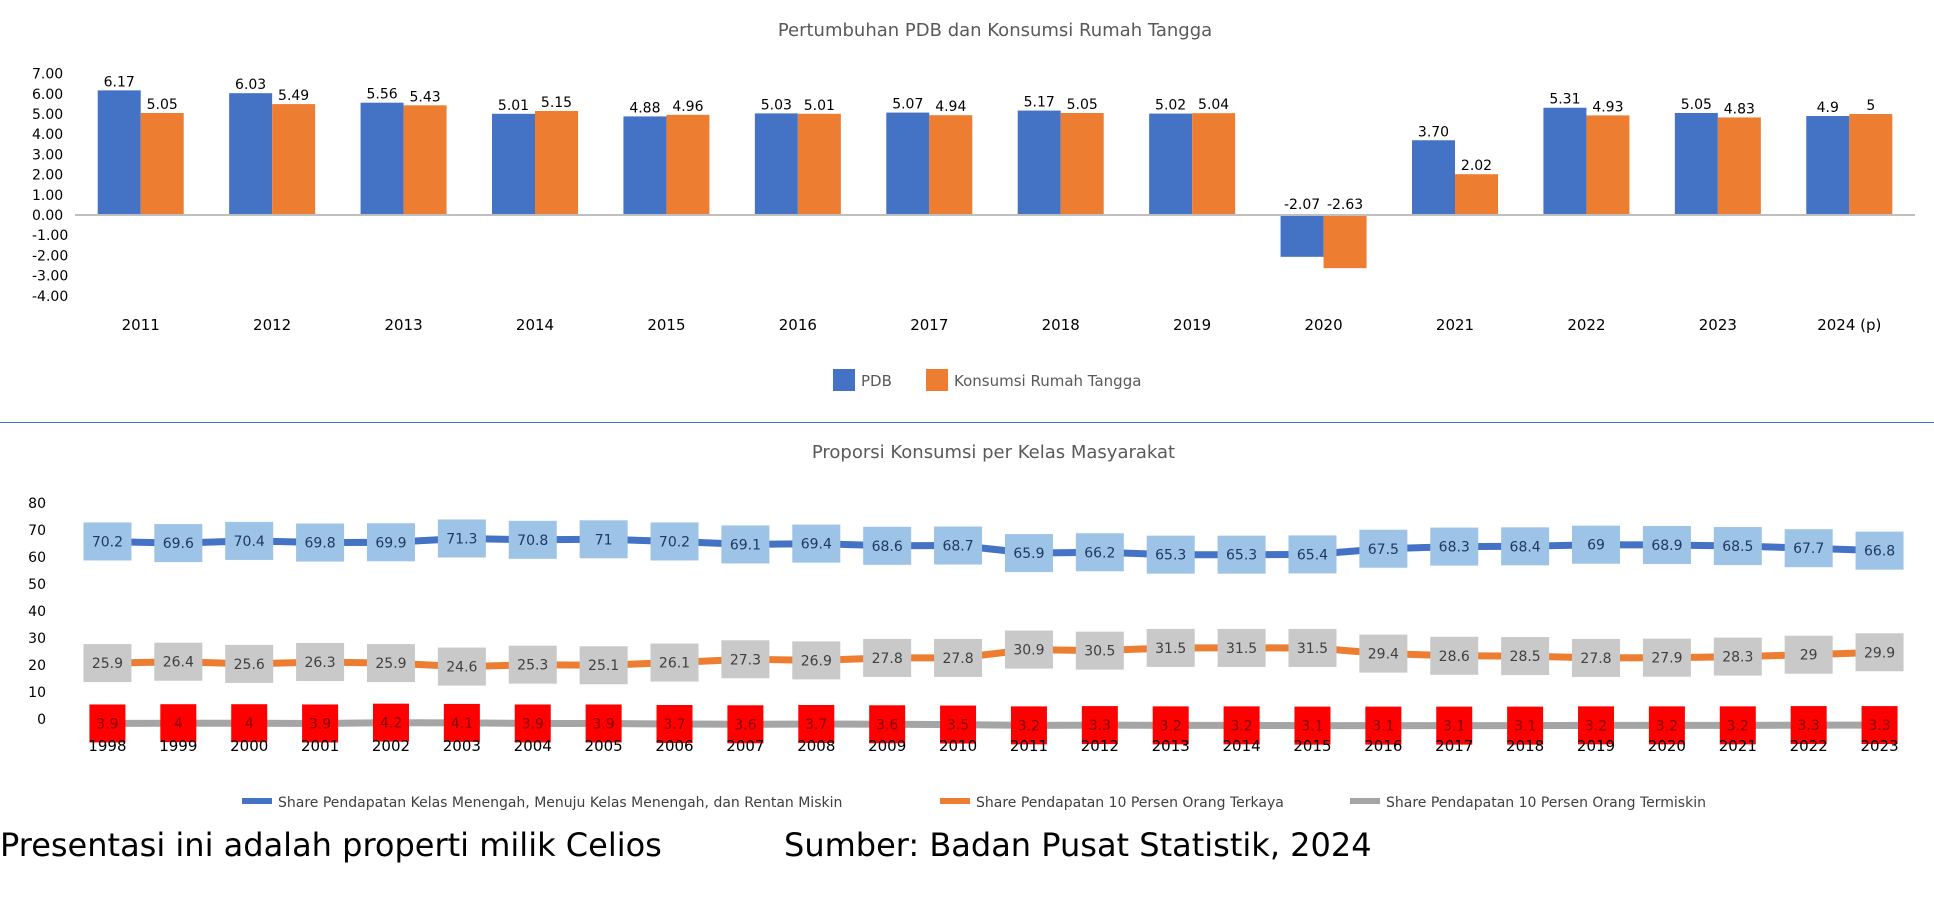 This screenshot has width=1934, height=900. Describe the element at coordinates (390, 664) in the screenshot. I see `data-label-richest: 25.9` at that location.